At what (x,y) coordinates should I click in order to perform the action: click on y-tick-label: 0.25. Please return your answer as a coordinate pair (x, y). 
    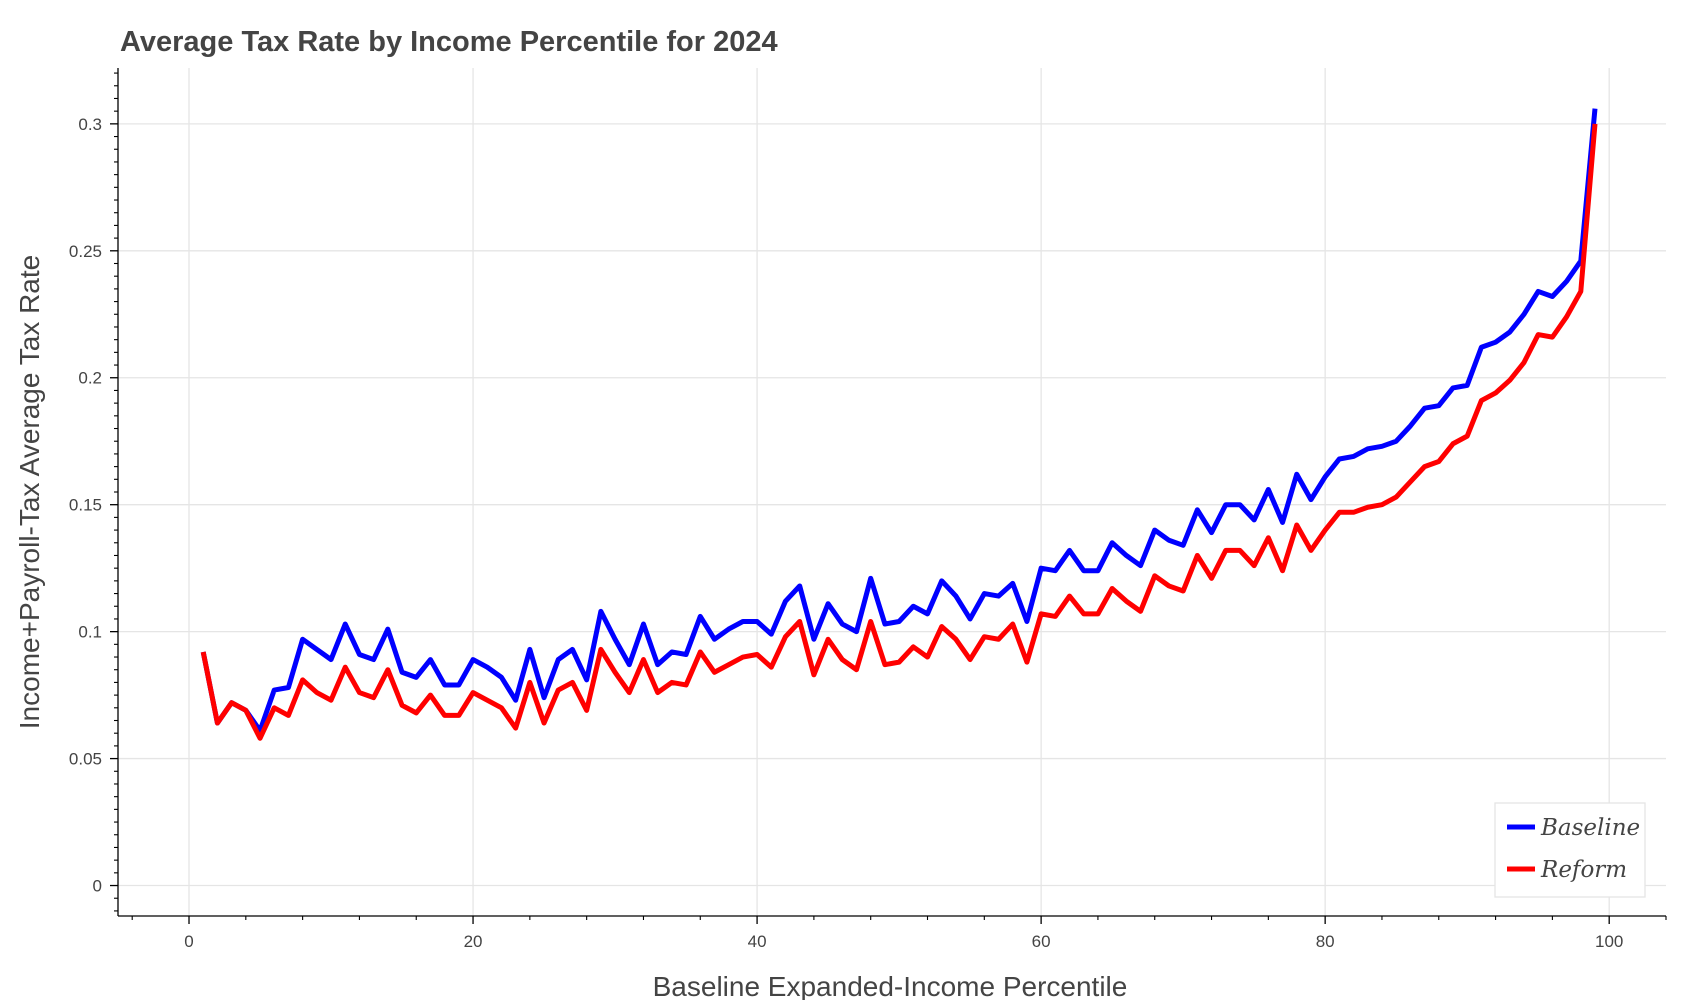
    Looking at the image, I should click on (85, 251).